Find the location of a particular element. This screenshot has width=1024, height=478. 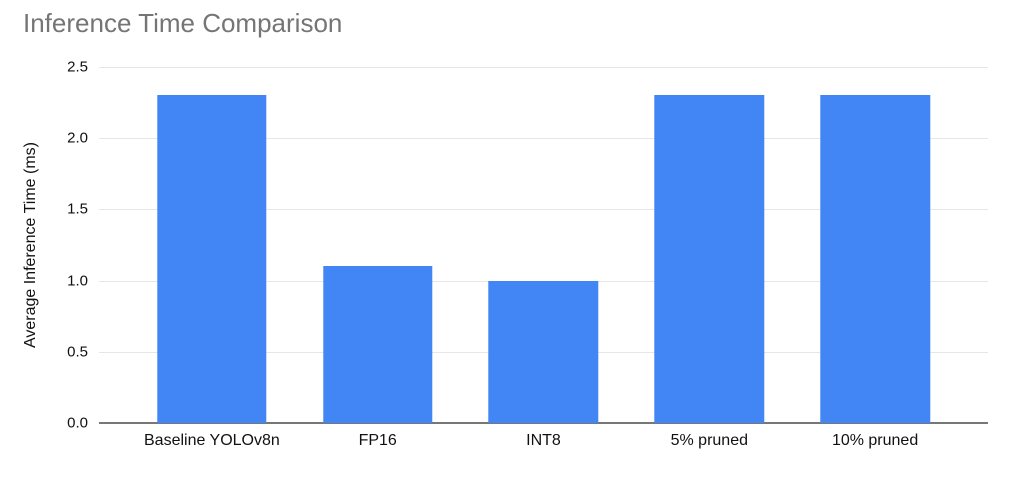

y-tick-label: 2.5 is located at coordinates (77, 67).